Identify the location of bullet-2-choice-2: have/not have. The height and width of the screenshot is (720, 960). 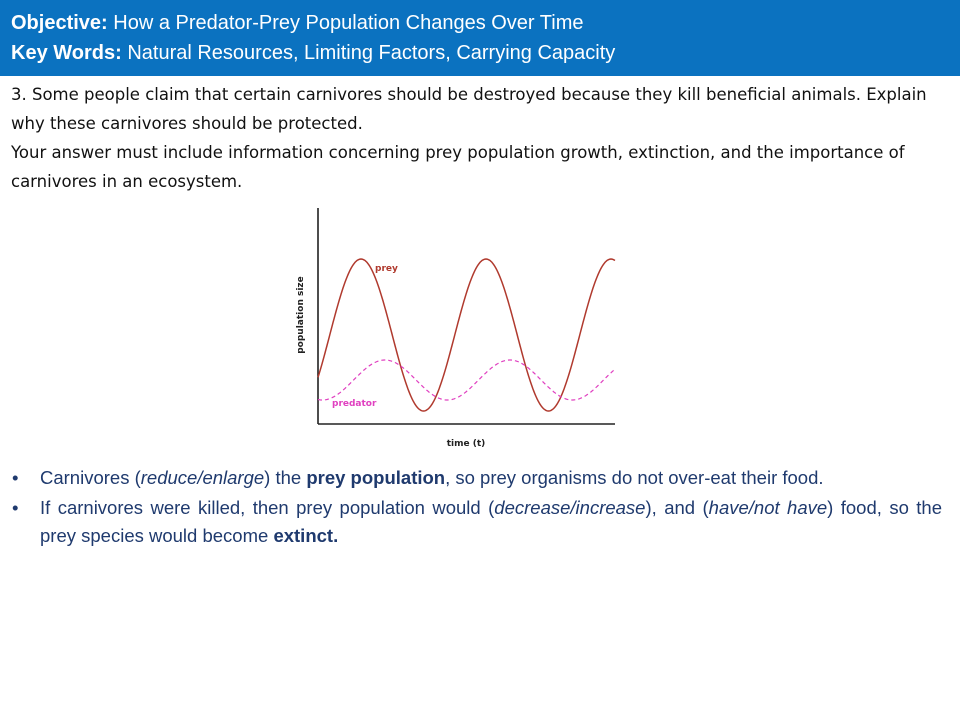
(768, 507).